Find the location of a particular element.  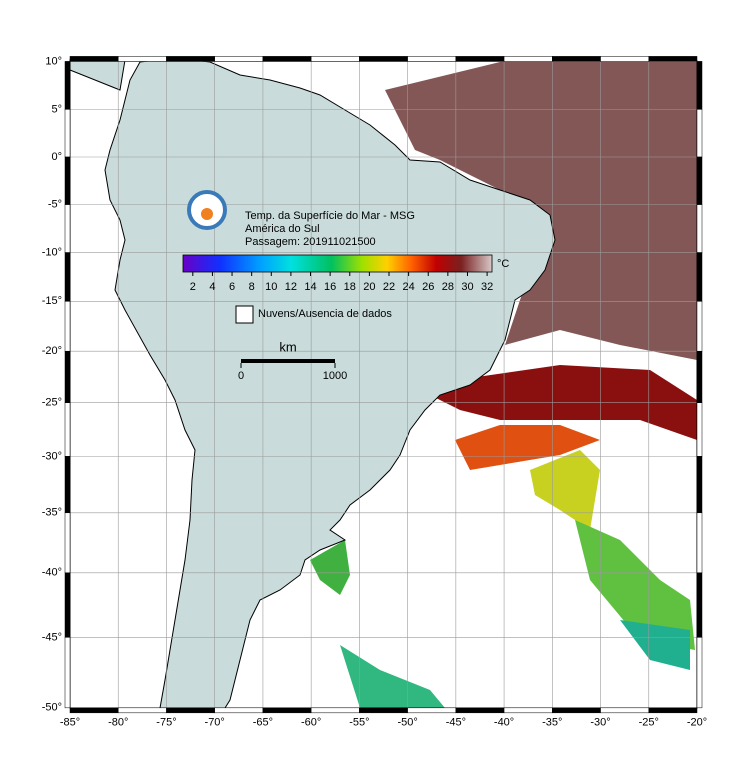

colorbar-tick-label: 10 is located at coordinates (271, 287).